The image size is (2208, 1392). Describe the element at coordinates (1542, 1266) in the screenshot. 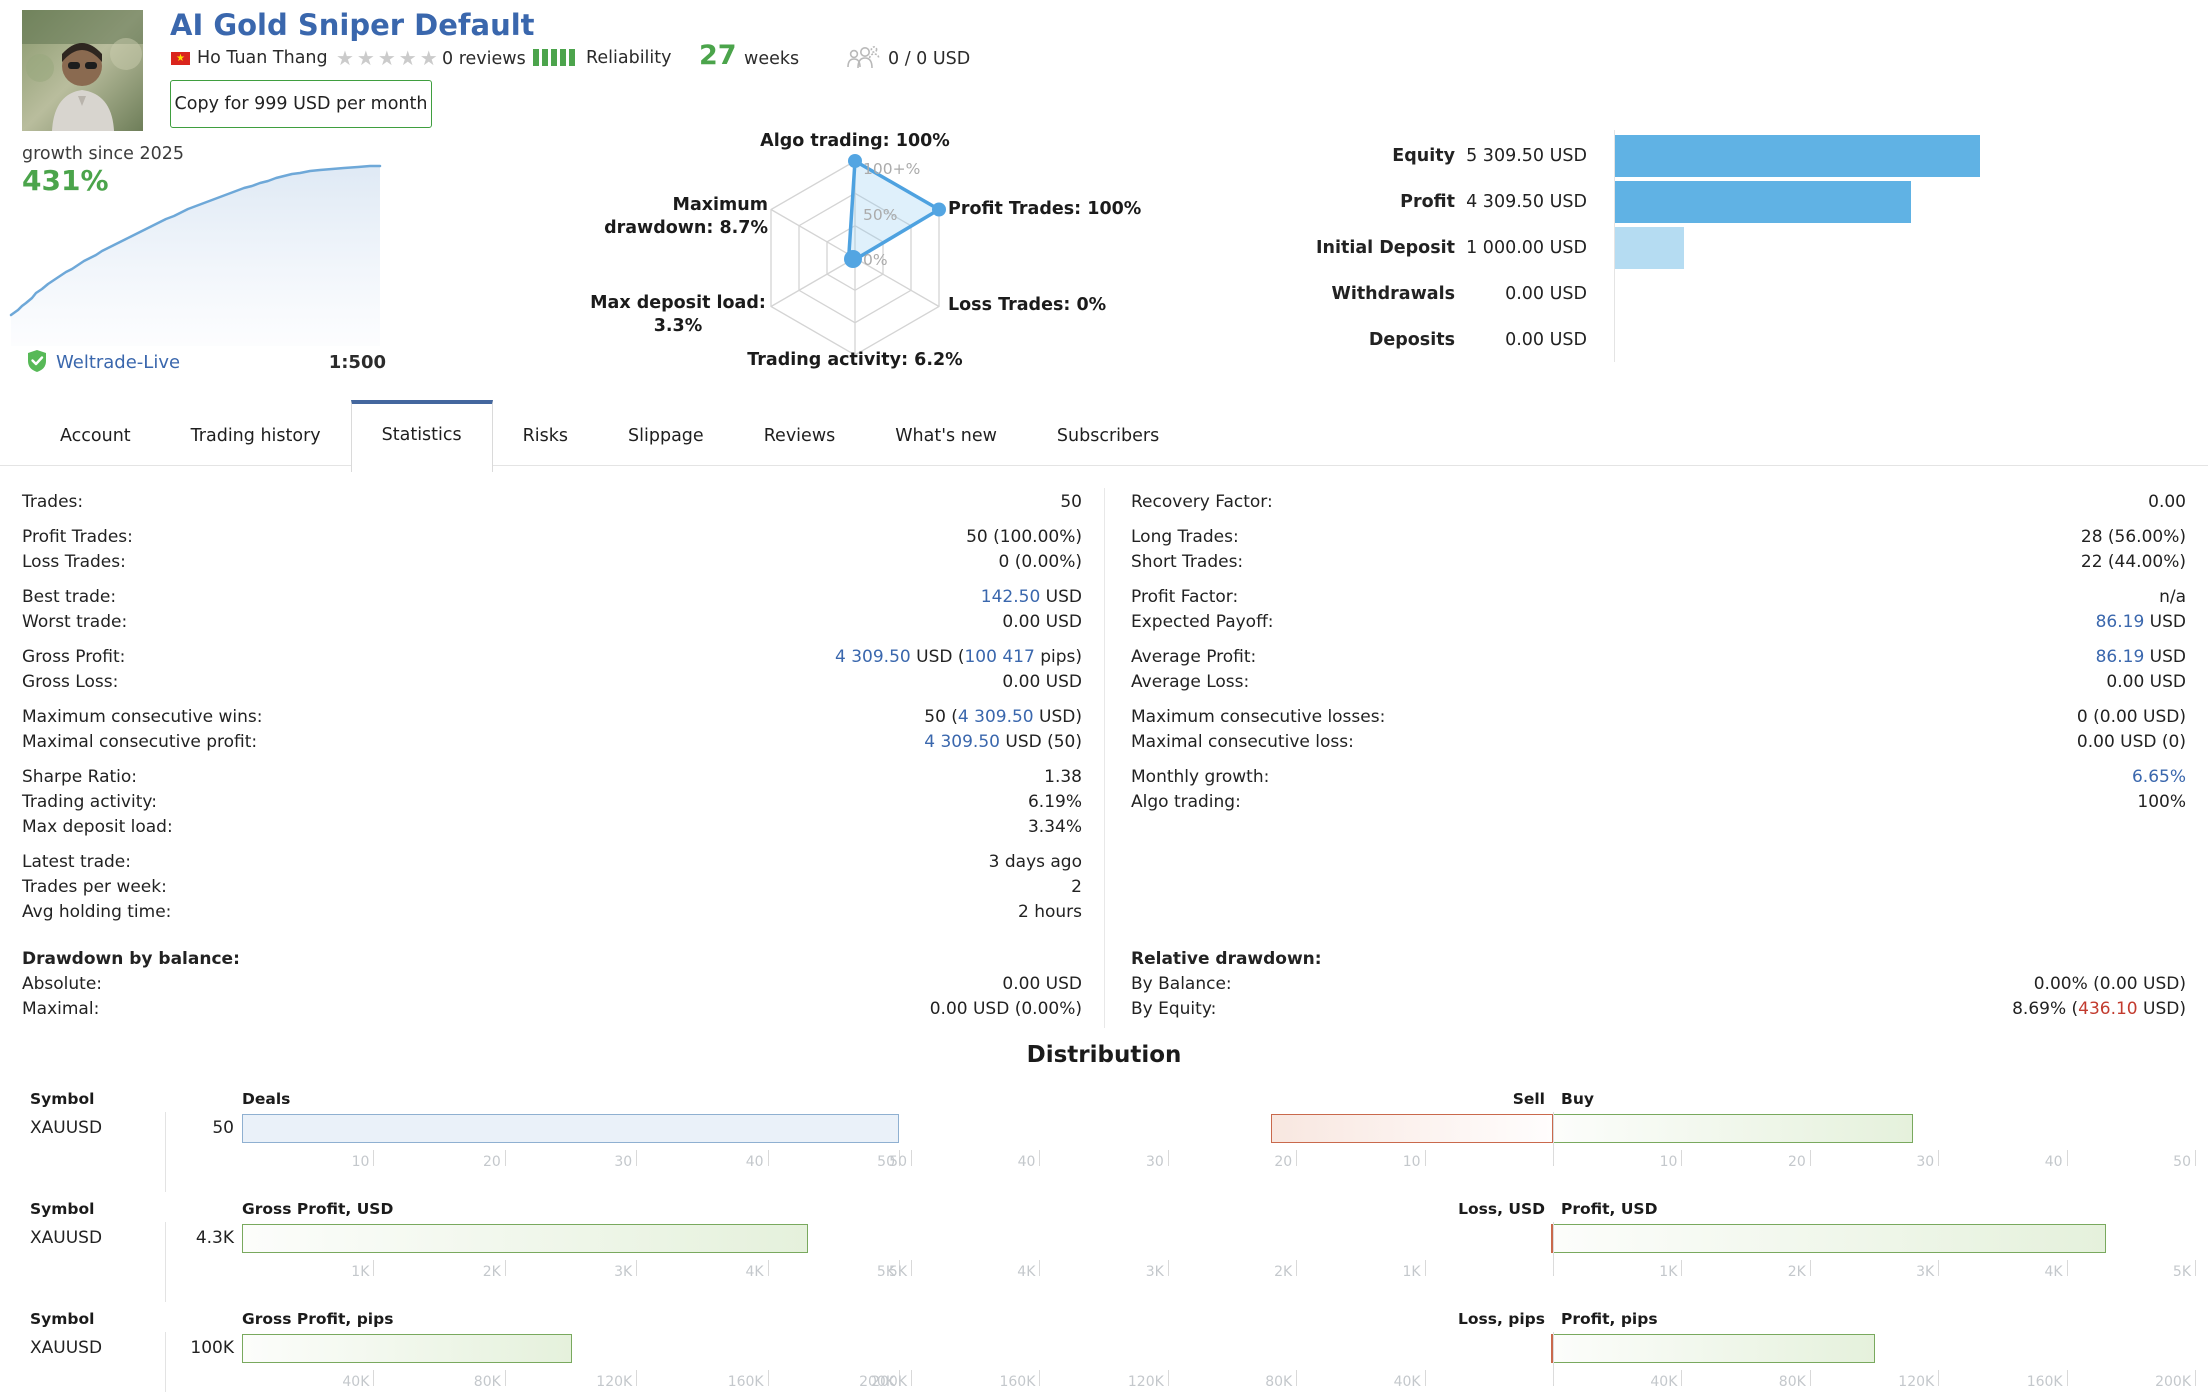

I see `loss-profit-usd-chart: 5K 4K 3K 2K 1K 1K 2K 3K 4K 5K` at that location.